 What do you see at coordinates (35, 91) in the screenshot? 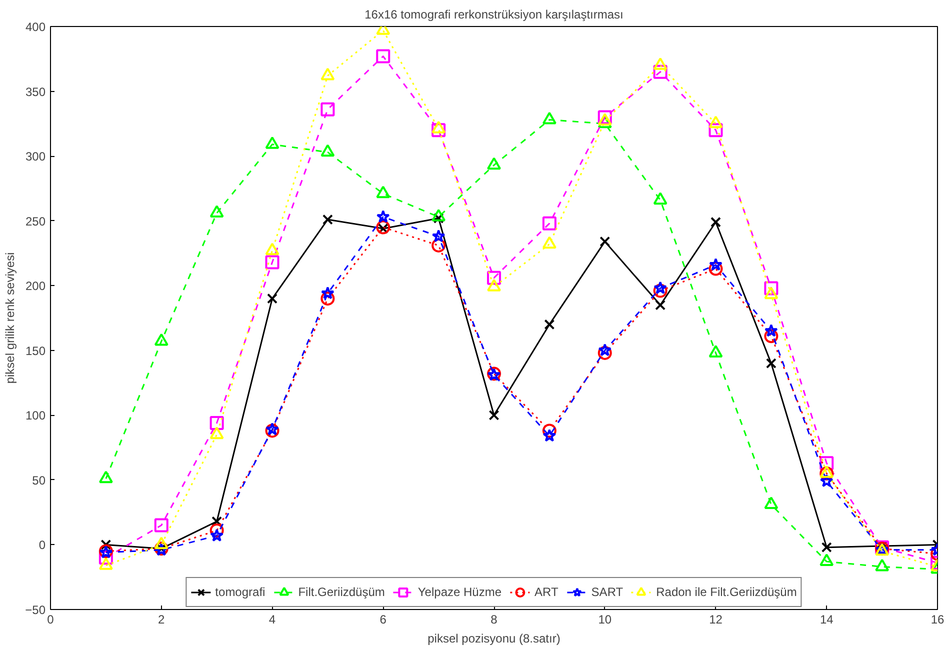
I see `y-tick-label: 350` at bounding box center [35, 91].